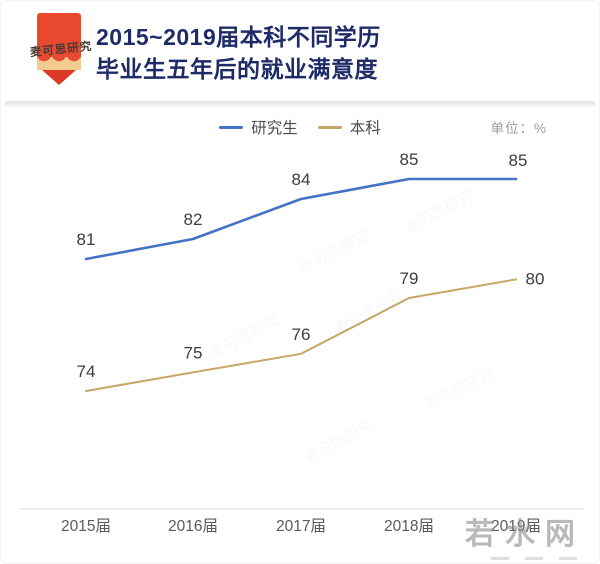  What do you see at coordinates (86, 239) in the screenshot?
I see `data-label: 81` at bounding box center [86, 239].